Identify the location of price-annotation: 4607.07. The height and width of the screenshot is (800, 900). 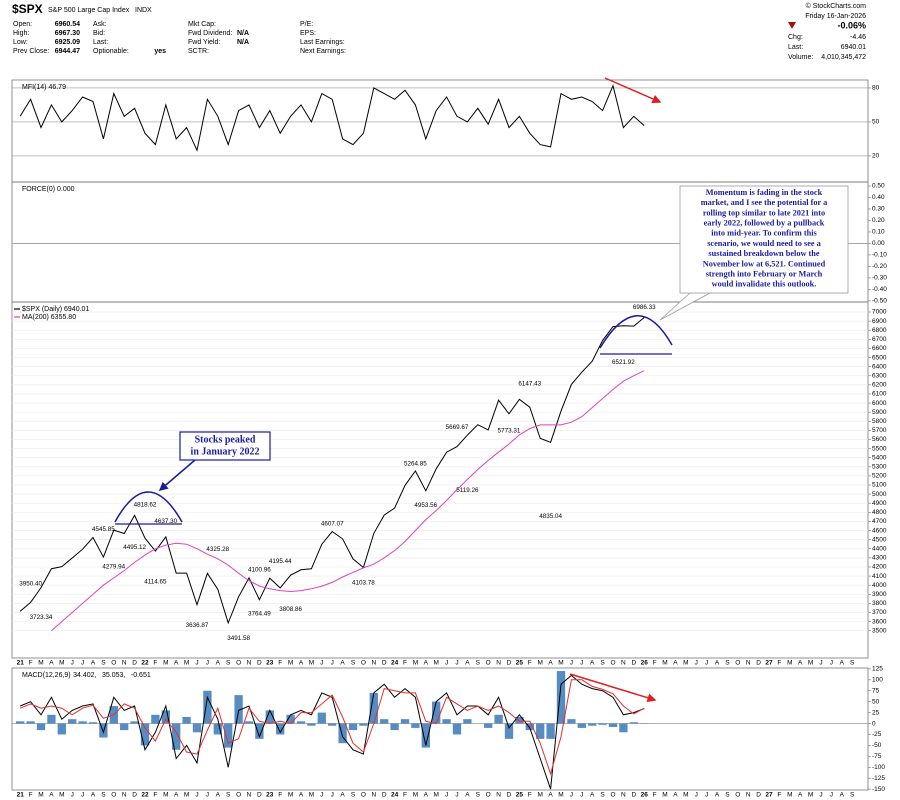
(332, 524).